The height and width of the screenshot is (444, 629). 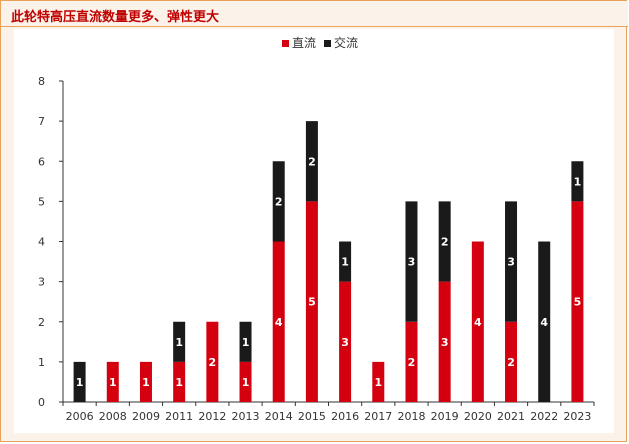 I want to click on x-tick-label: 2019, so click(x=445, y=416).